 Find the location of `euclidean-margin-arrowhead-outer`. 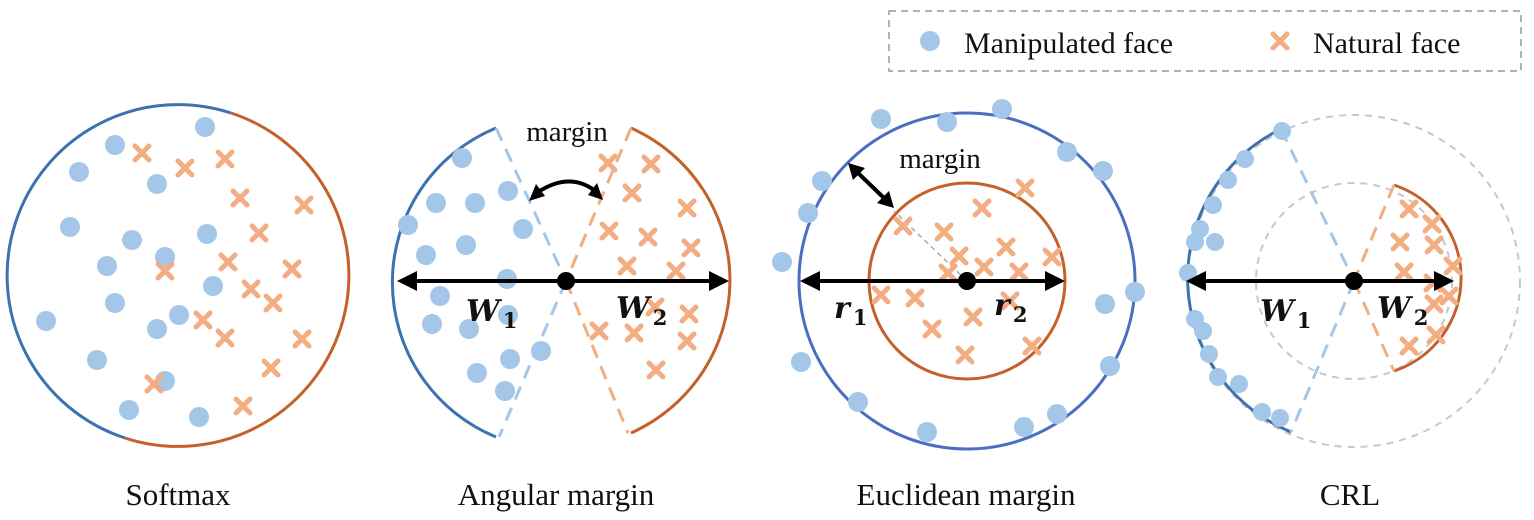

euclidean-margin-arrowhead-outer is located at coordinates (856, 171).